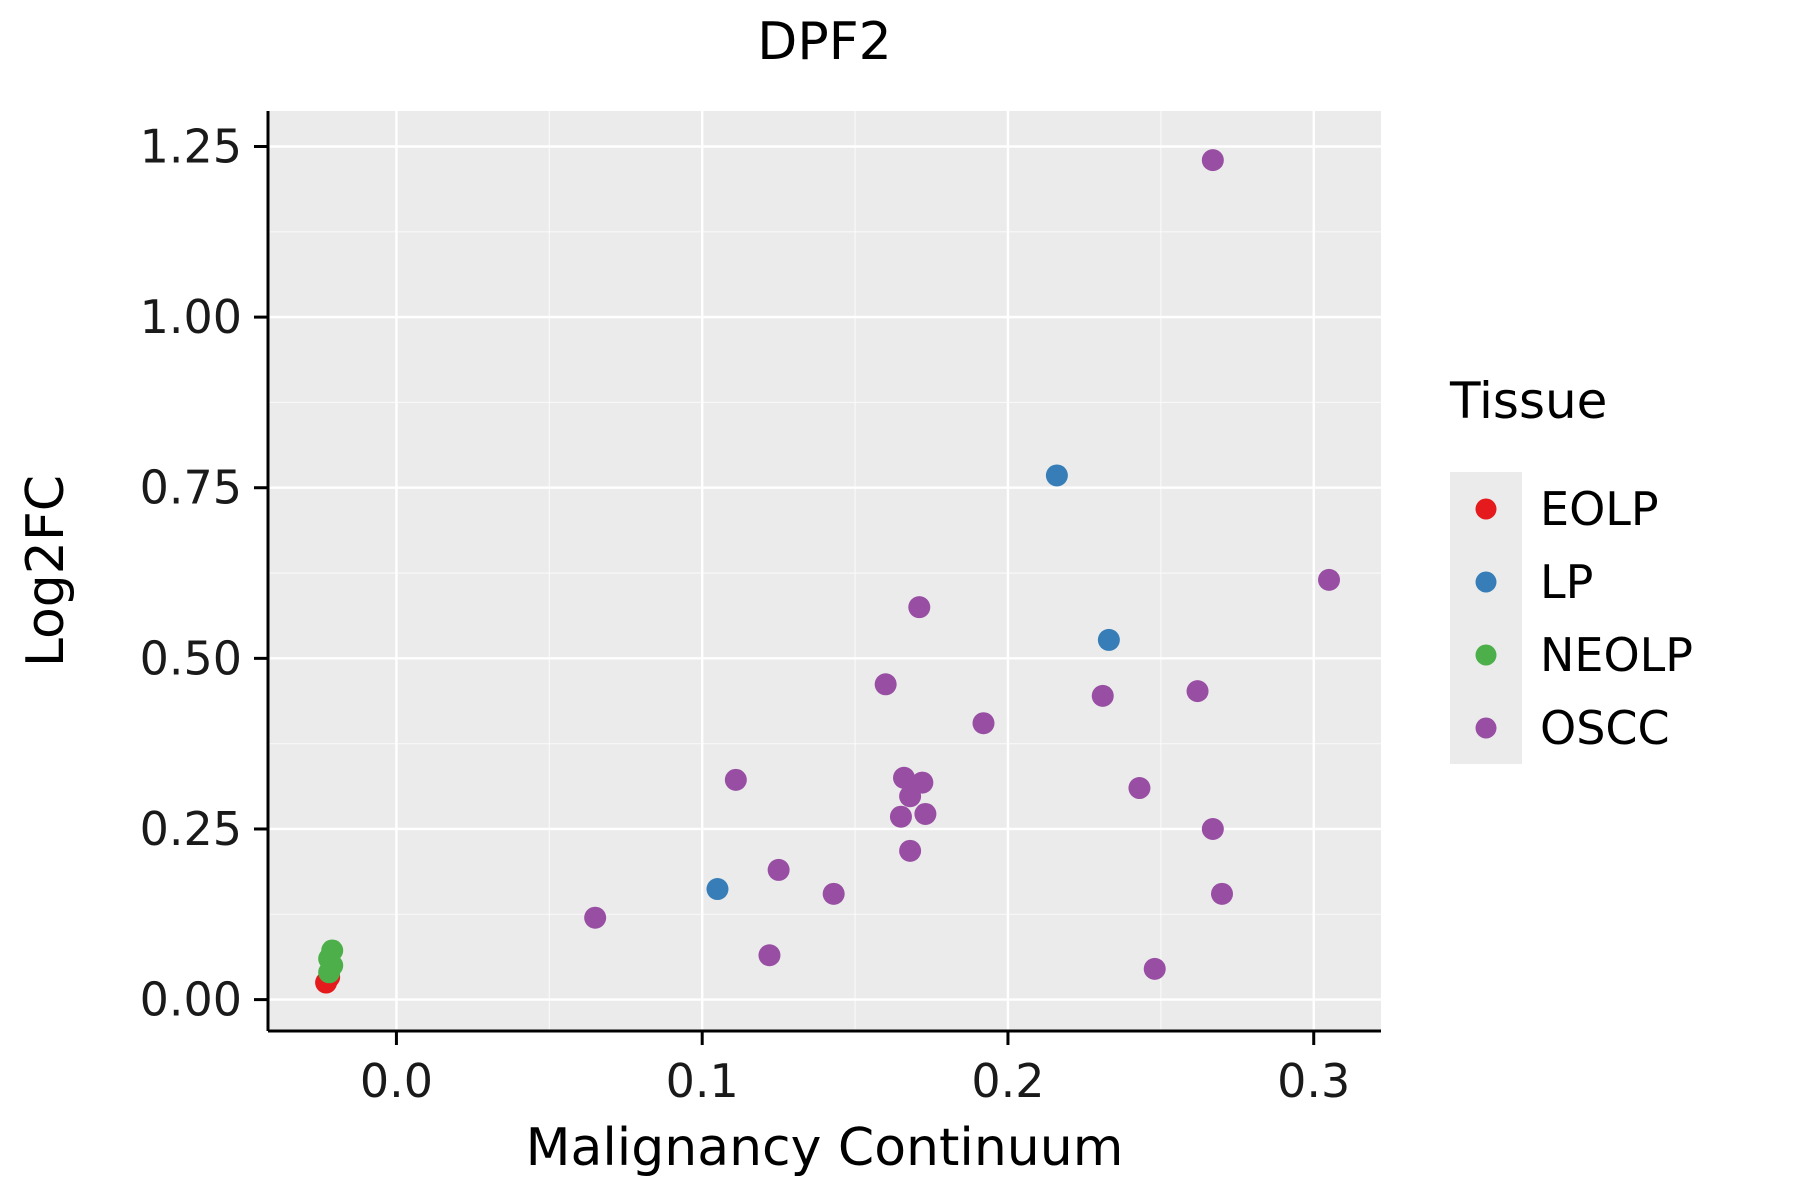  Describe the element at coordinates (1599, 508) in the screenshot. I see `legend-label-eolp: EOLP` at that location.